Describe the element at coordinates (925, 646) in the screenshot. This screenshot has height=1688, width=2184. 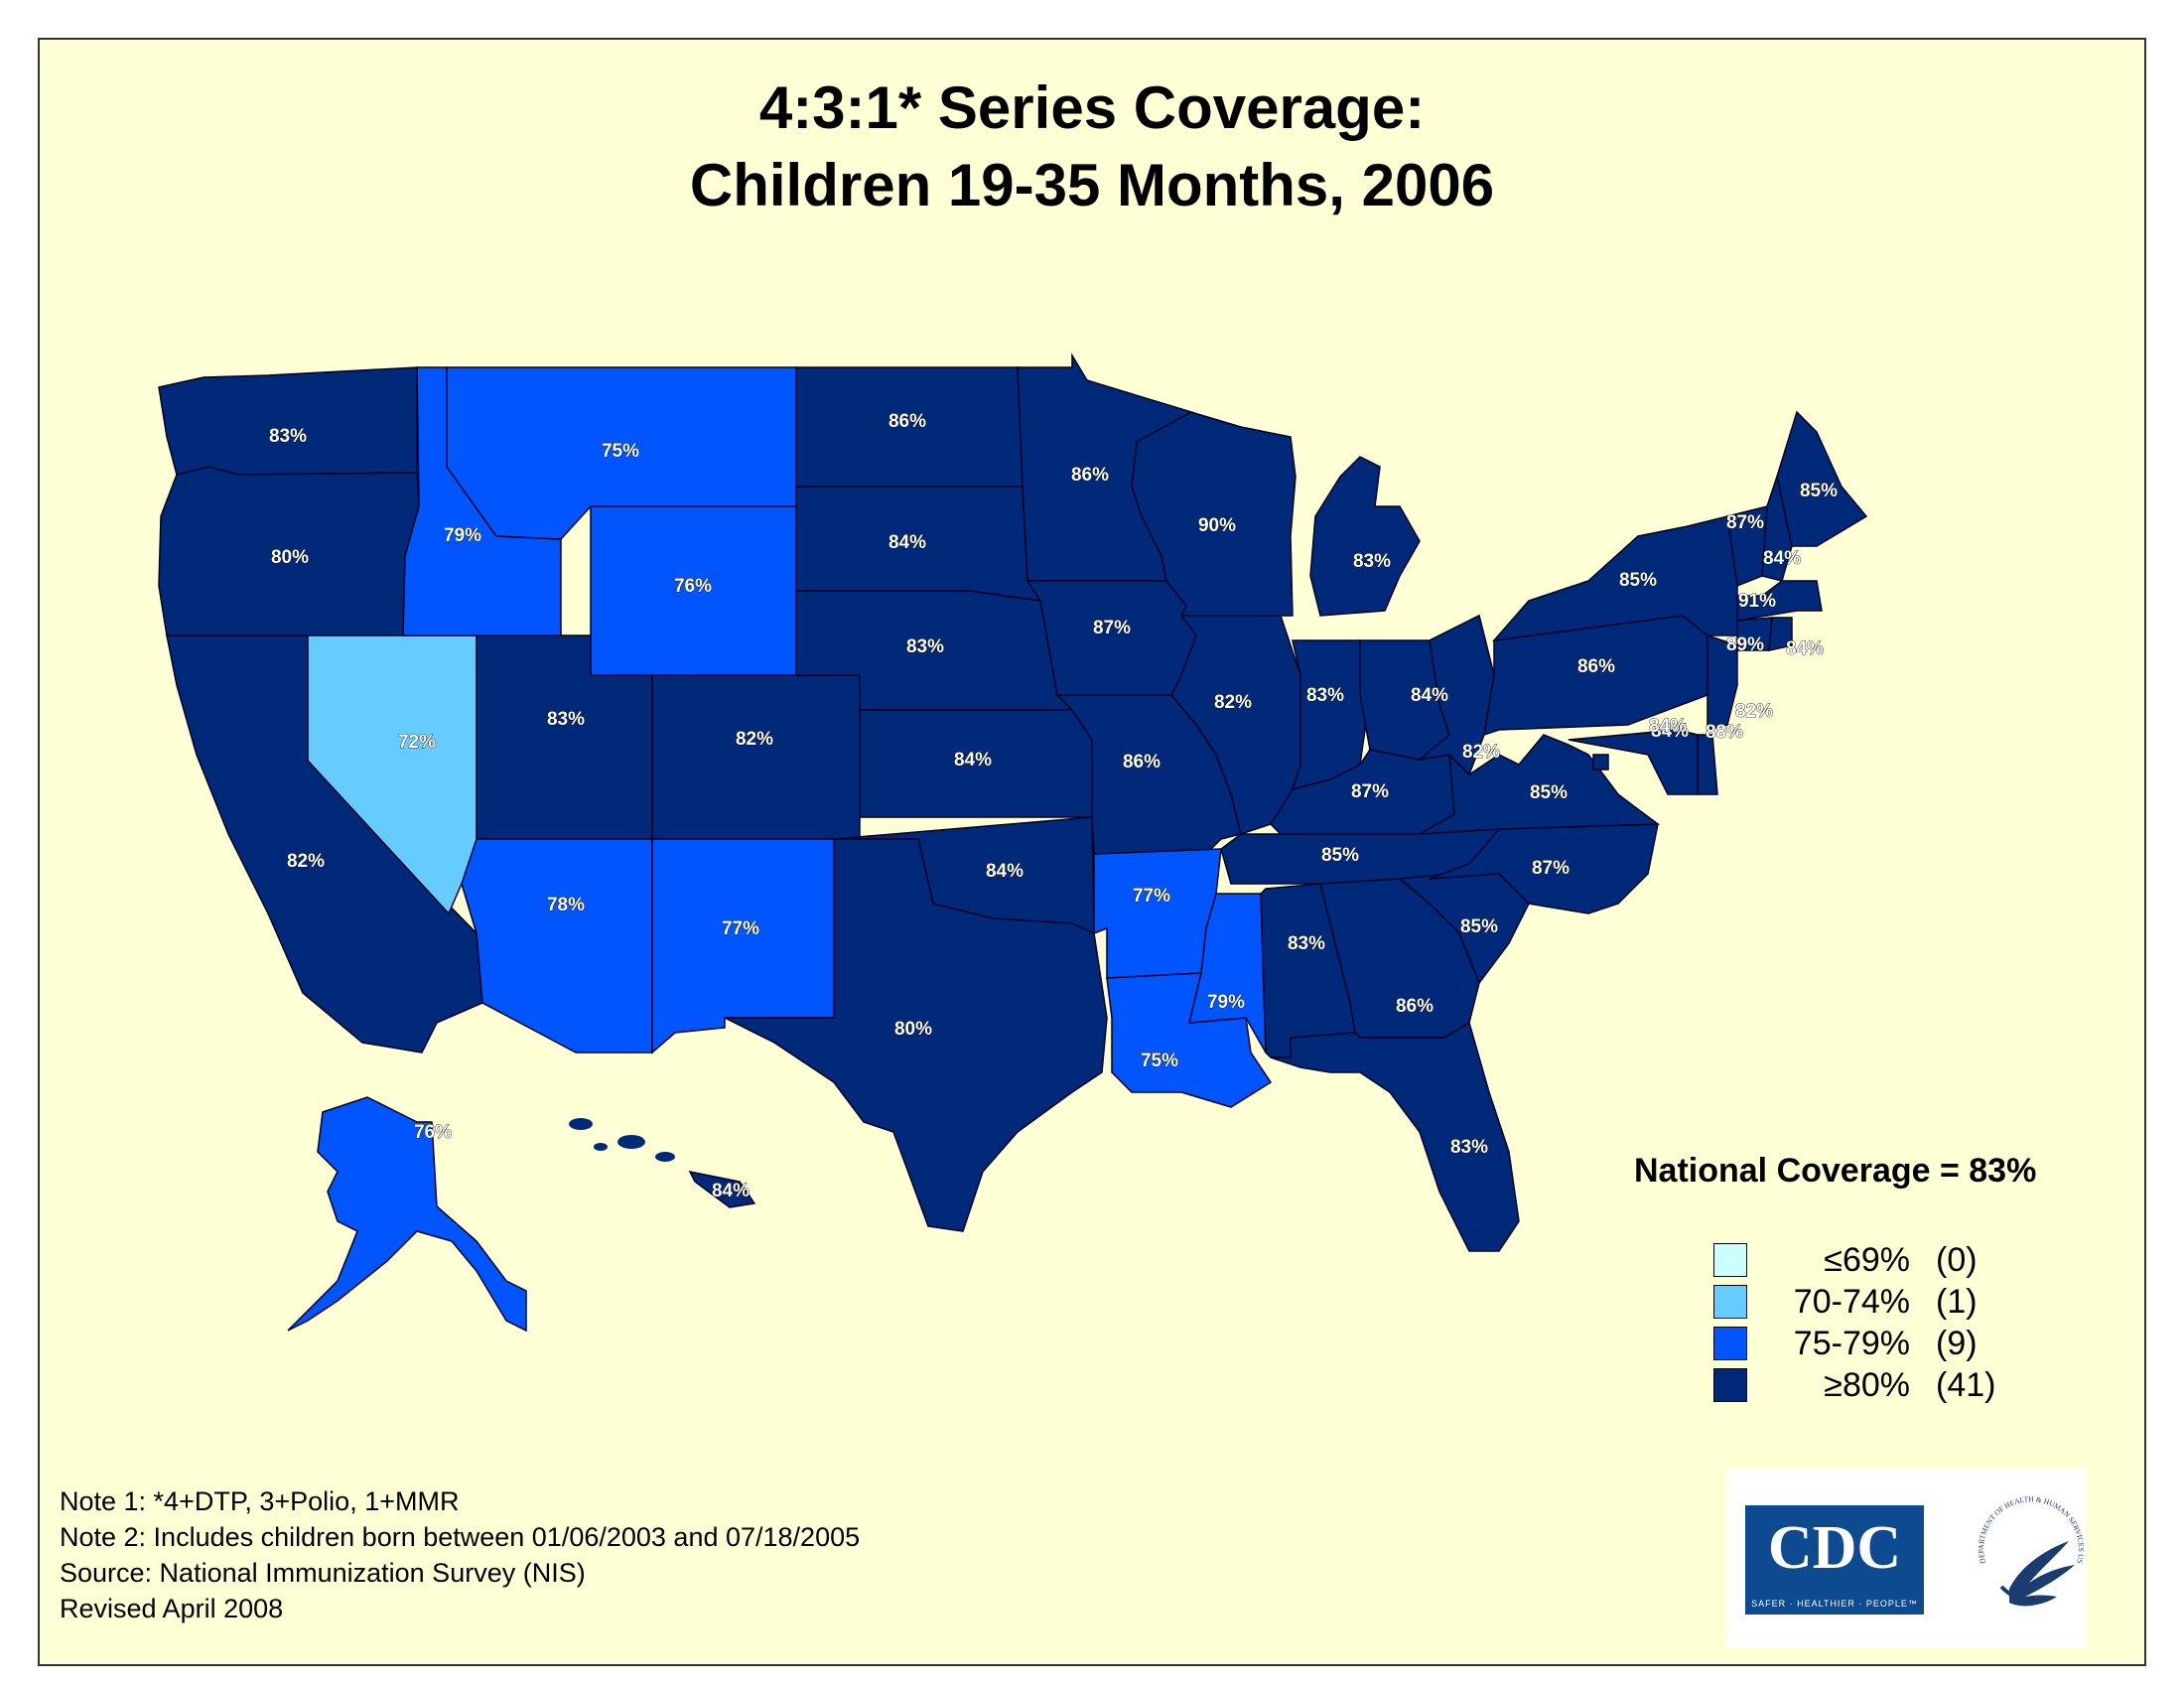
I see `state-label-ne: 83%` at that location.